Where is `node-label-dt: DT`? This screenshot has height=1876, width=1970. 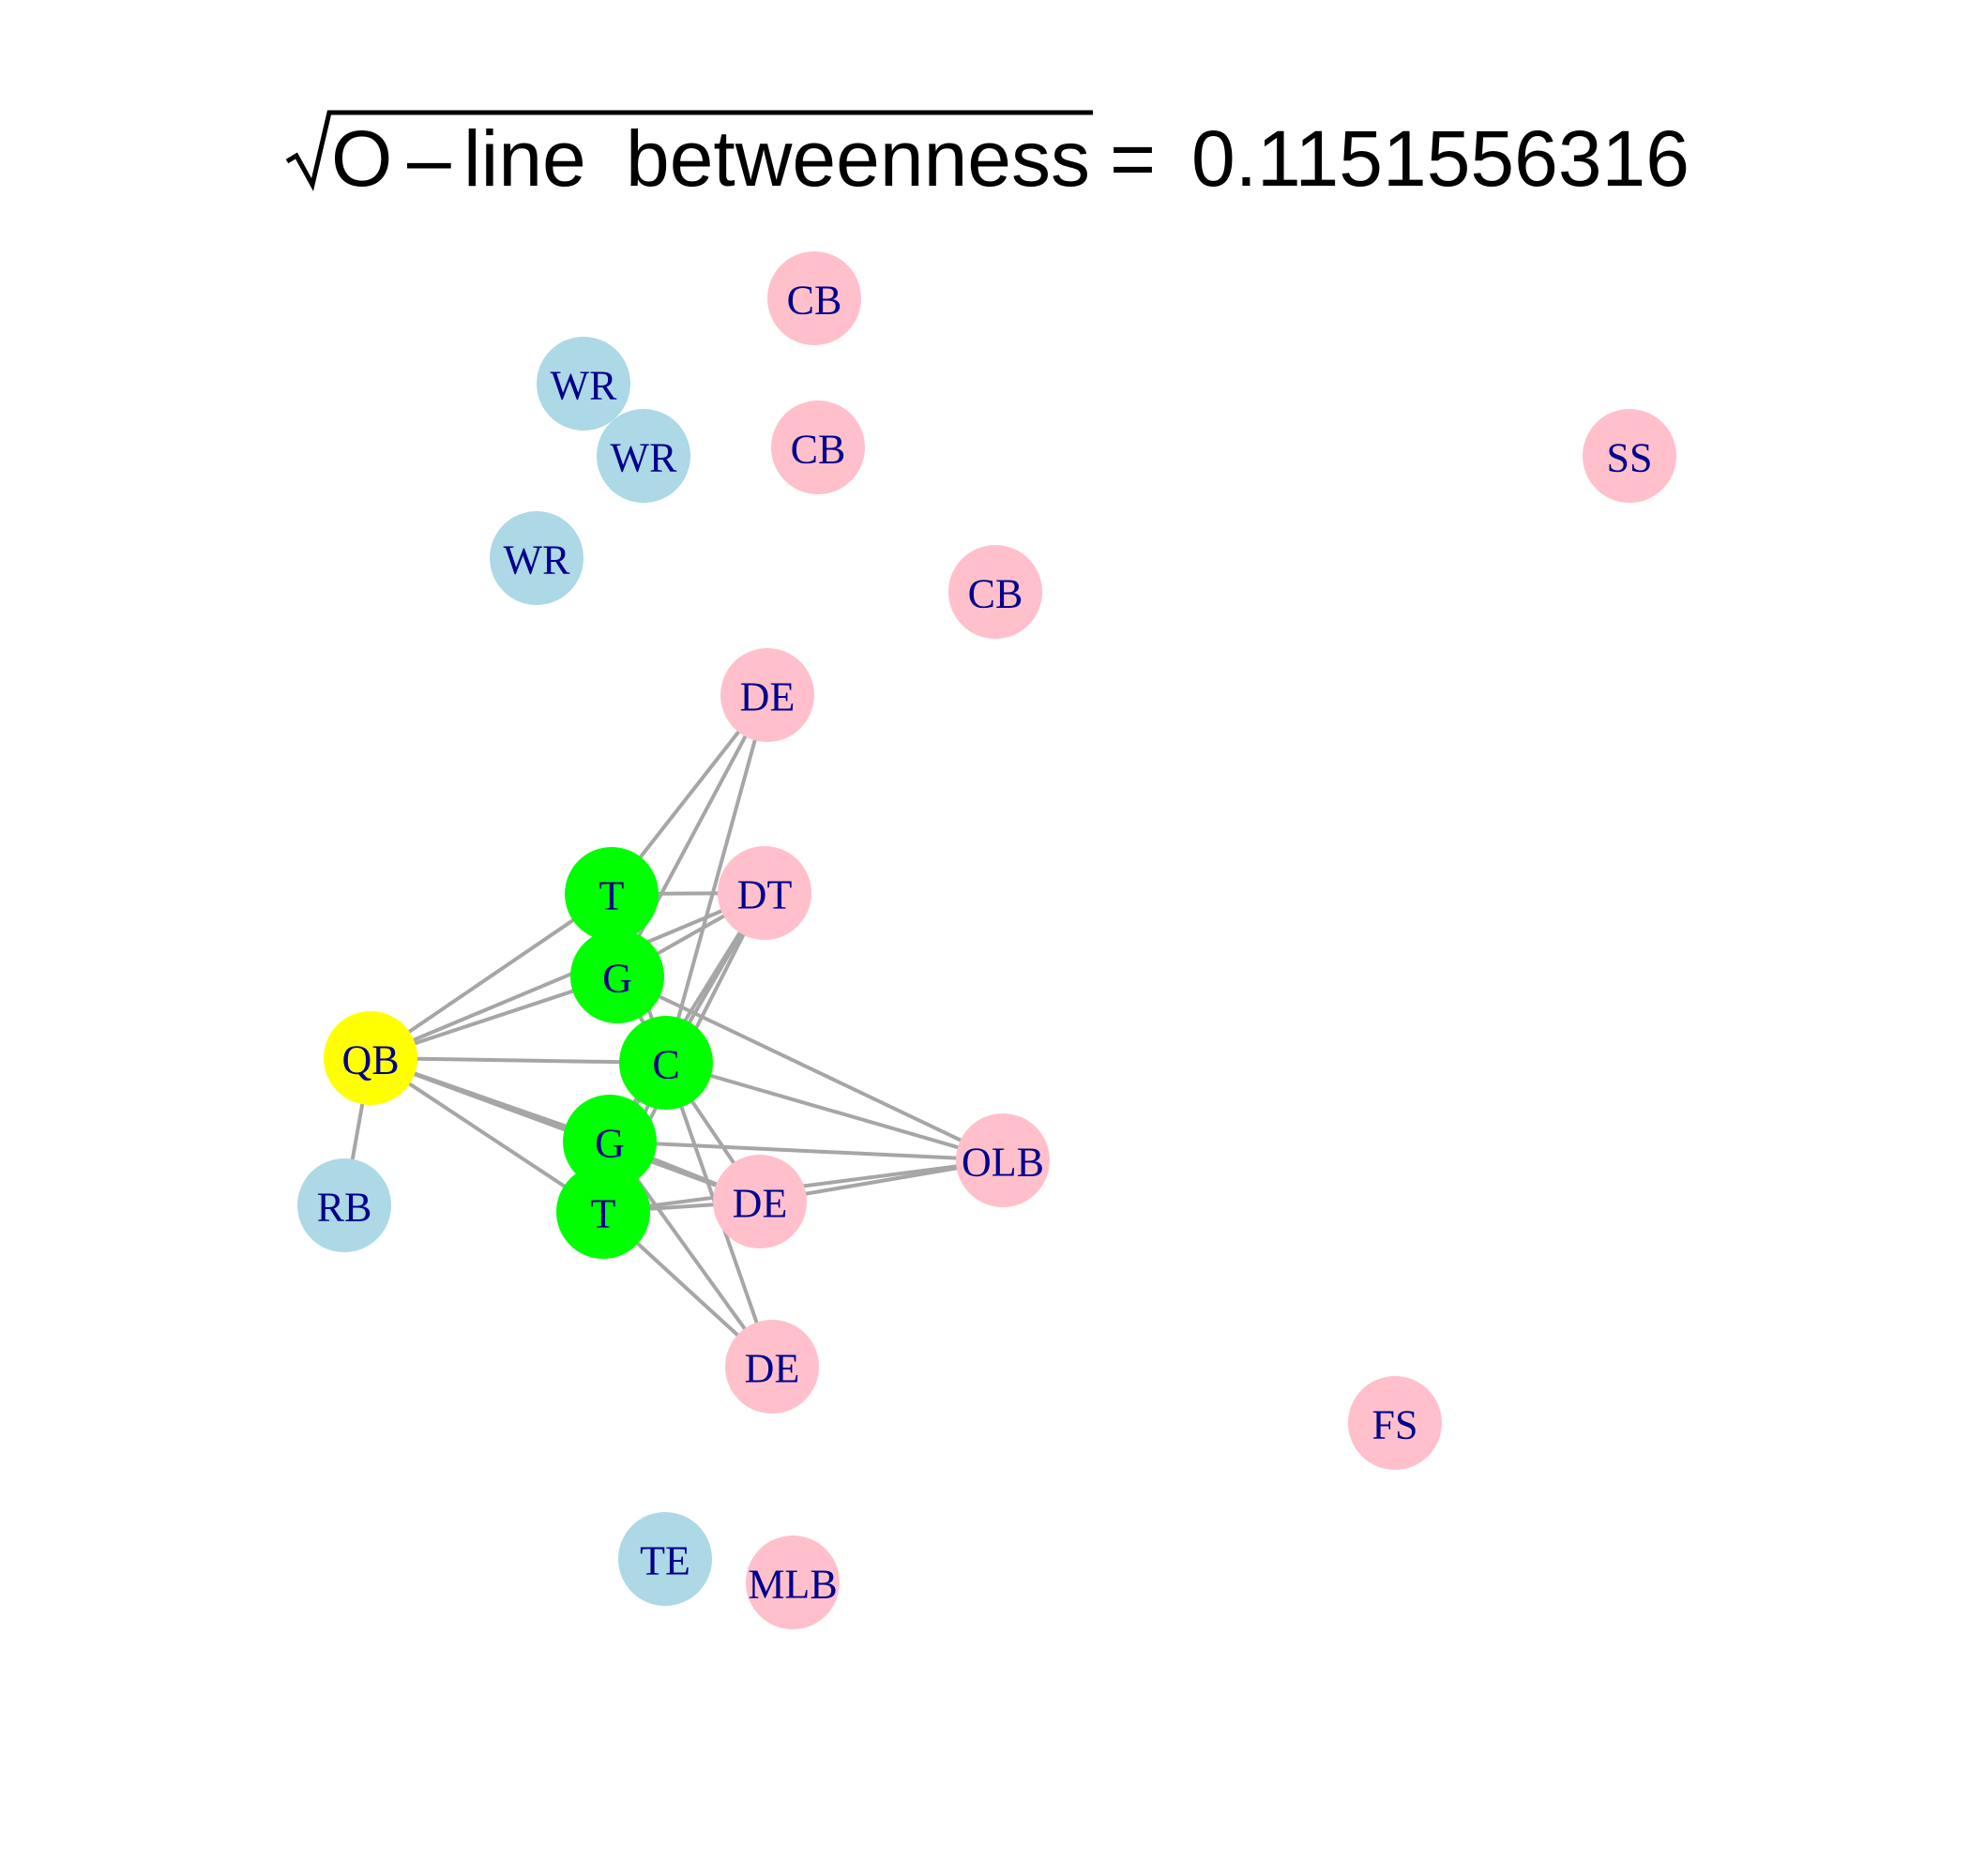
node-label-dt: DT is located at coordinates (765, 895).